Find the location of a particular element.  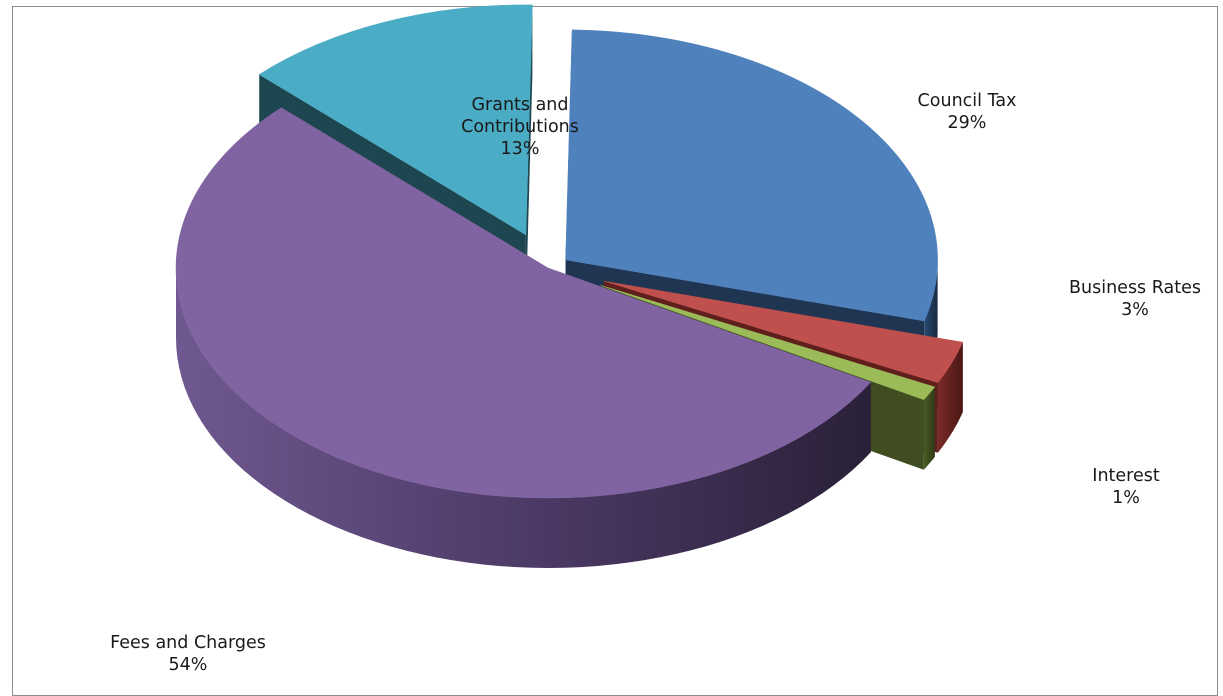

label-business-rates: Business Rates 3% is located at coordinates (1135, 299).